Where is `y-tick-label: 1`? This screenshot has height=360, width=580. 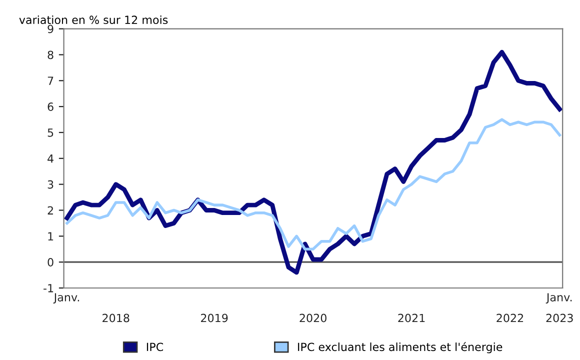
y-tick-label: 1 is located at coordinates (51, 236).